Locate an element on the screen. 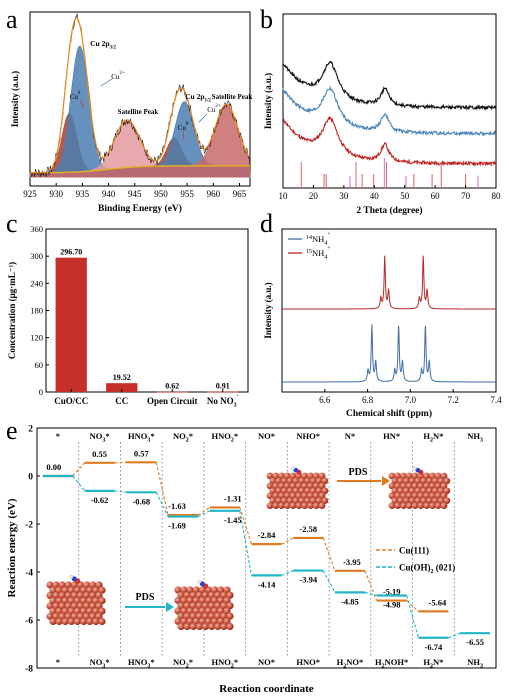  y-axis-label-e: Reaction energy (eV) is located at coordinates (12, 547).